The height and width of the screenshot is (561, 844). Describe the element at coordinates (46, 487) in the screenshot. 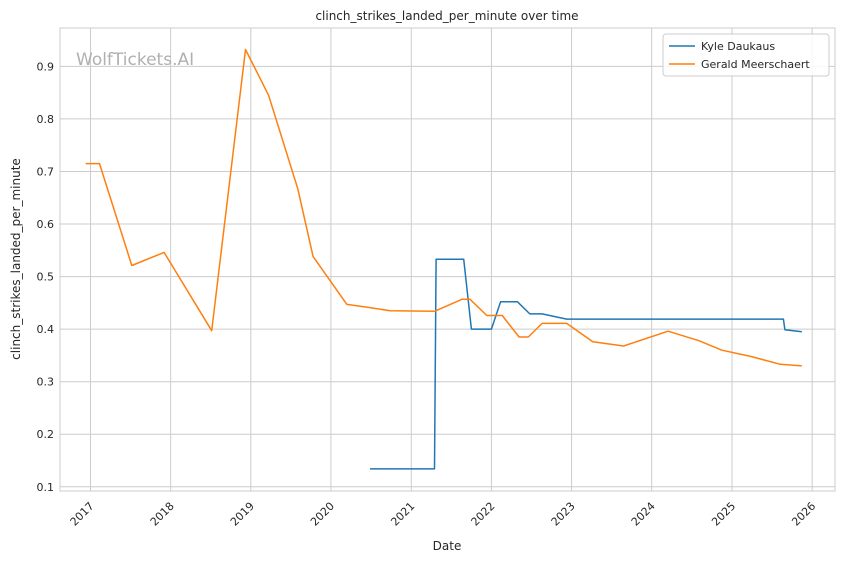

I see `y-tick-label: 0.1` at that location.